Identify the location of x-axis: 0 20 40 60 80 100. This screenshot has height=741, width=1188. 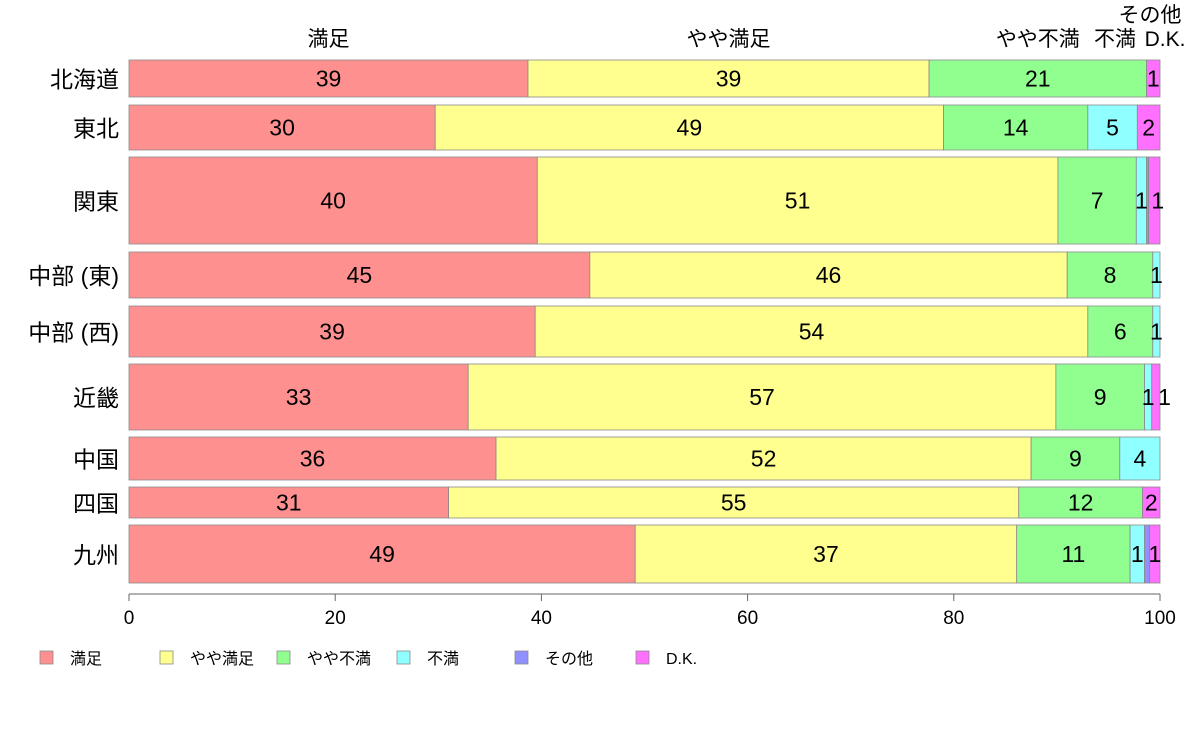
(650, 611).